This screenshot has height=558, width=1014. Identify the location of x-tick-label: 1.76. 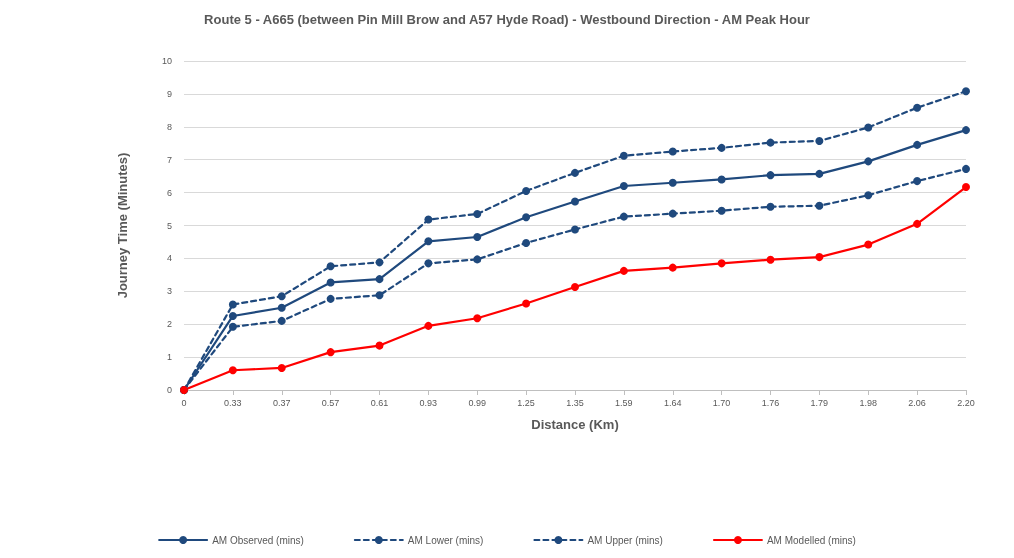
(770, 402).